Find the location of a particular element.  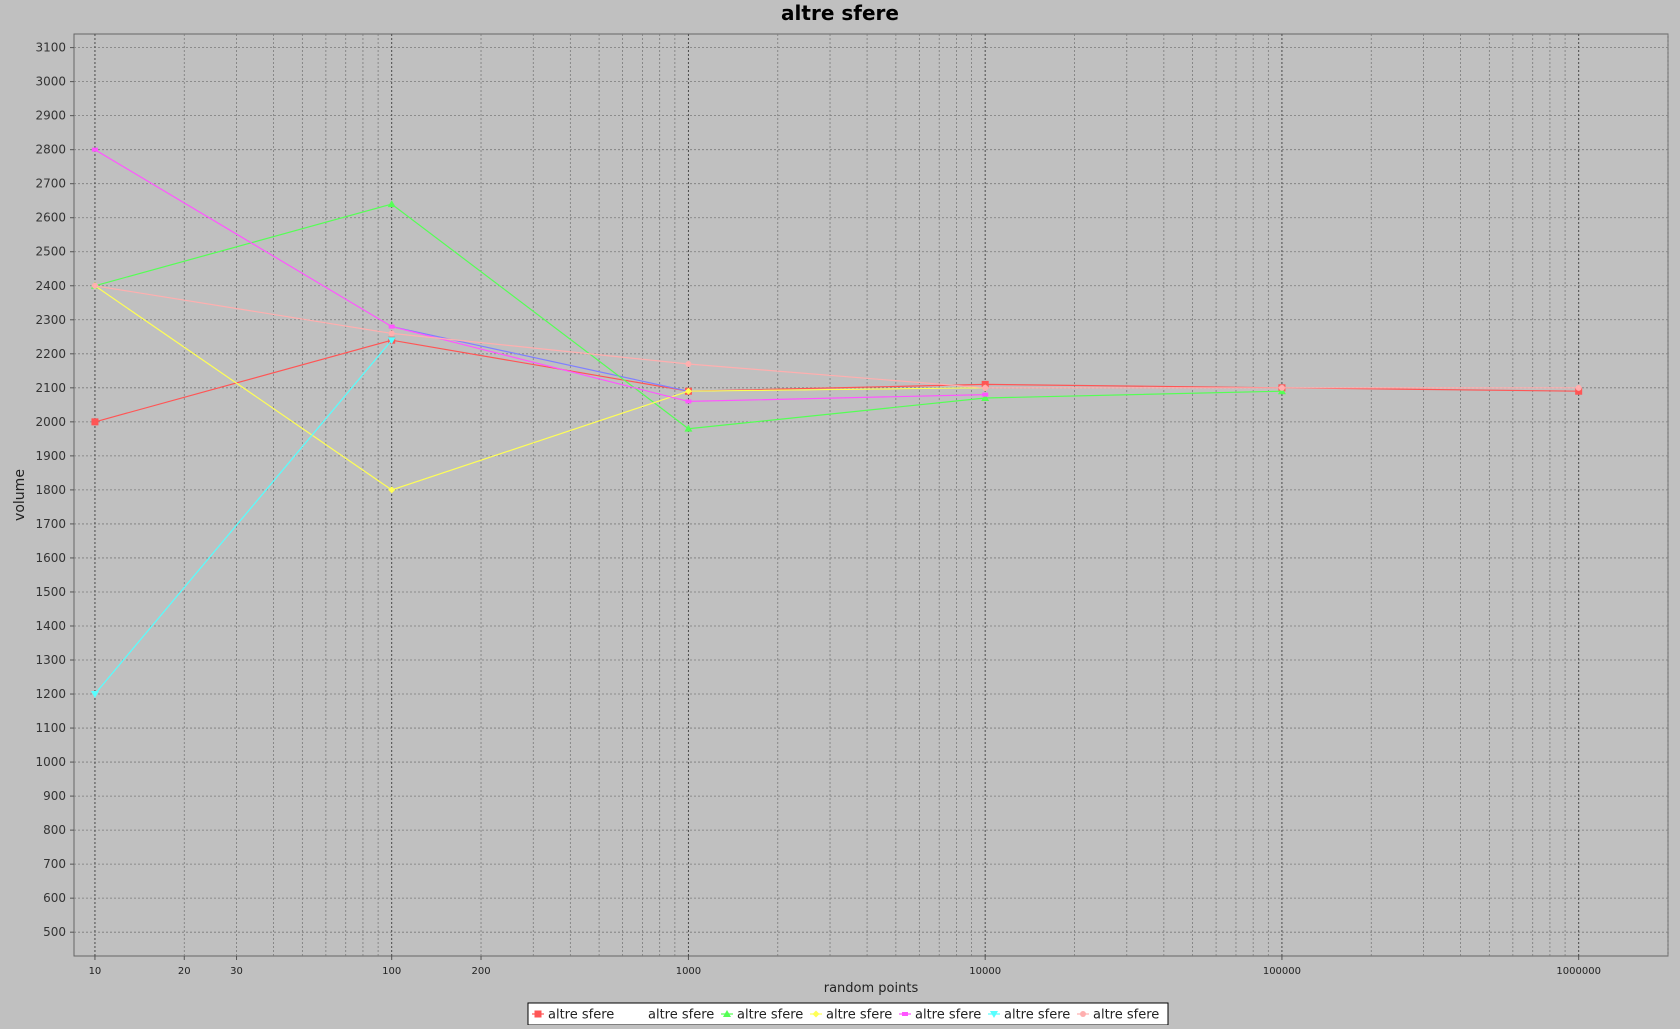

y-tick-label: 800 is located at coordinates (54, 830).